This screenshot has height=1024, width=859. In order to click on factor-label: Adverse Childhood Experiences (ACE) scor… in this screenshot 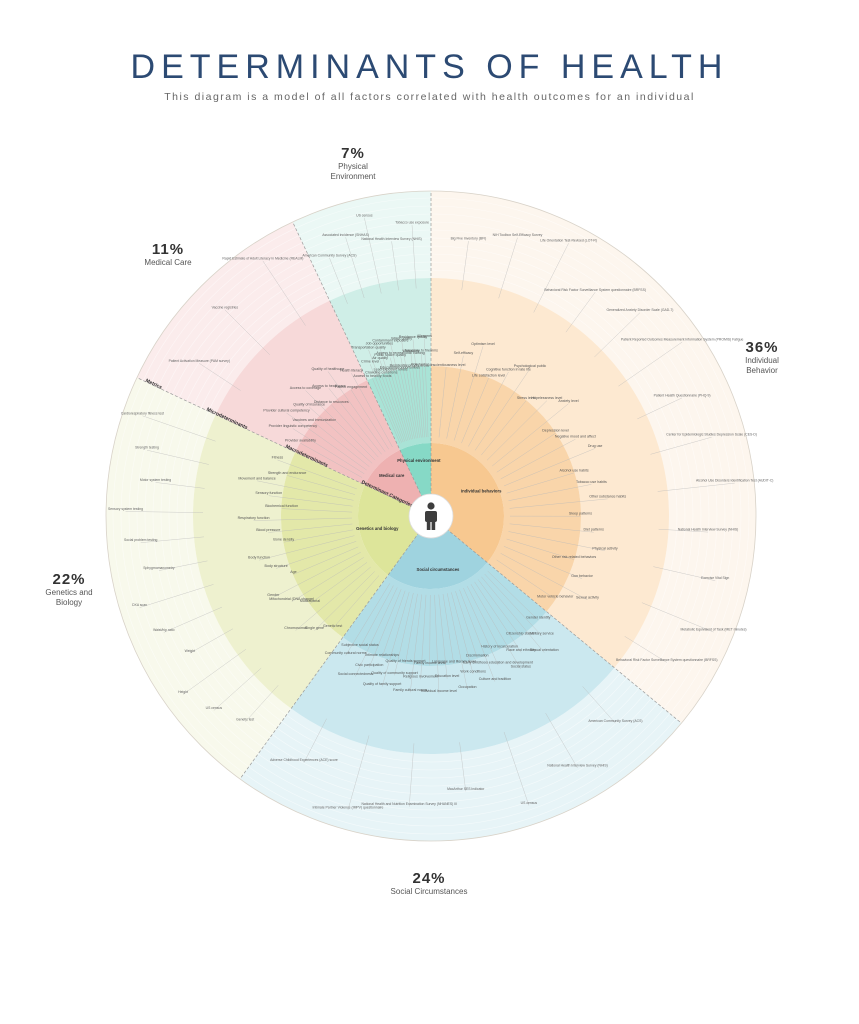, I will do `click(304, 760)`.